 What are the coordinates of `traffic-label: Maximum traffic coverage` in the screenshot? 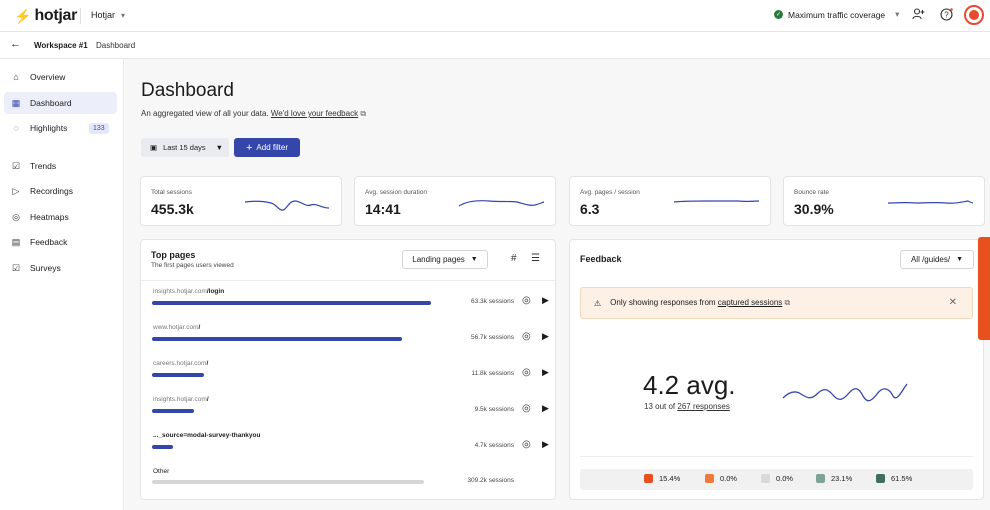 It's located at (837, 14).